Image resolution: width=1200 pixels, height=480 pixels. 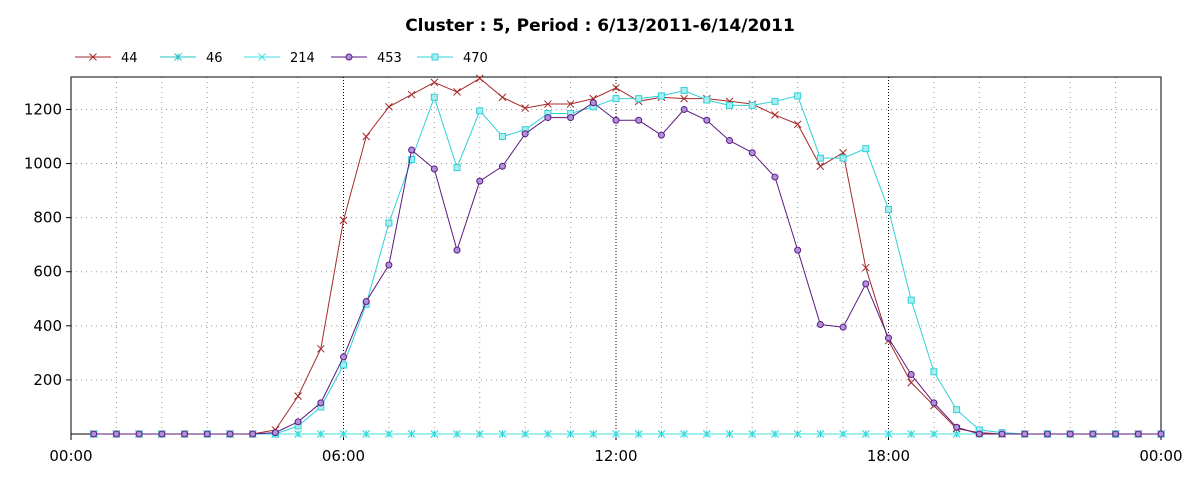 What do you see at coordinates (47, 272) in the screenshot?
I see `y-tick-label: 600` at bounding box center [47, 272].